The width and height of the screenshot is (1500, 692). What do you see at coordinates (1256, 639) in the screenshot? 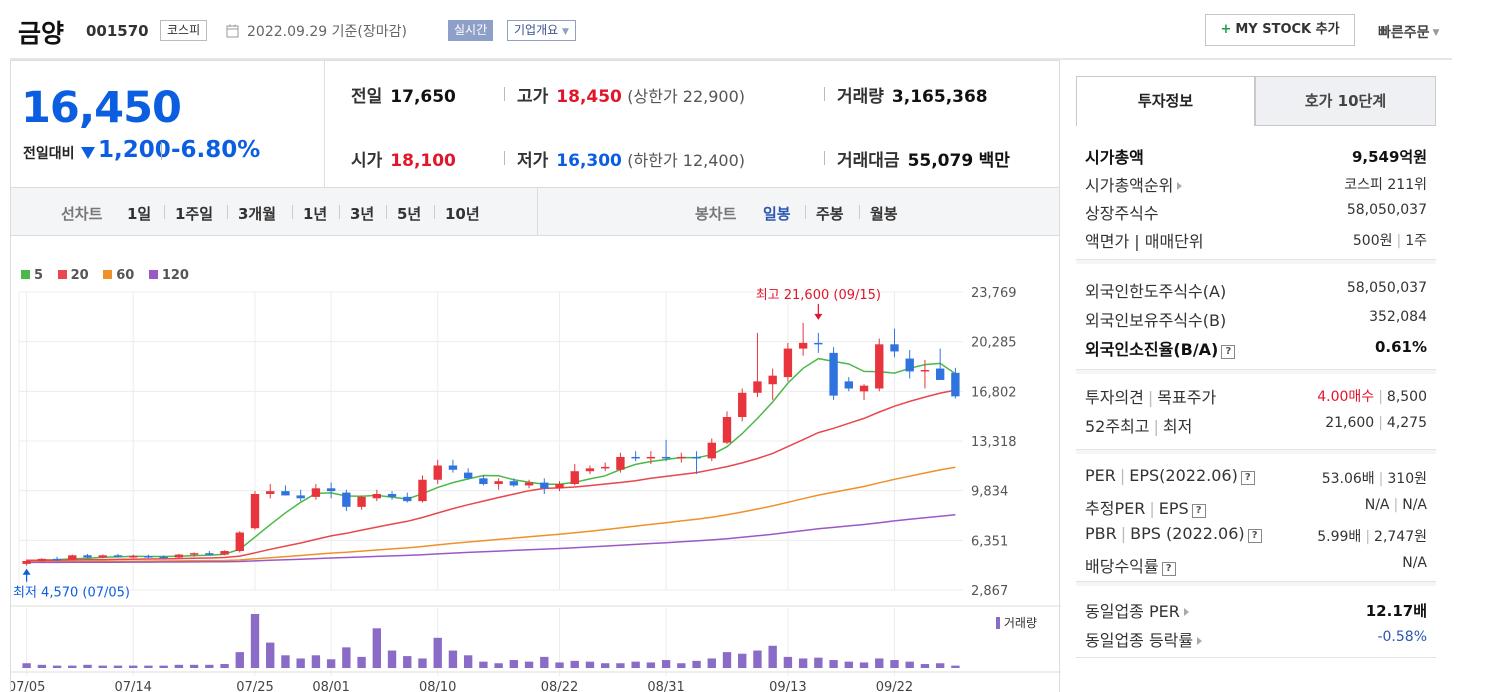
I see `info-row: 동일업종 등락률 -0.58%` at bounding box center [1256, 639].